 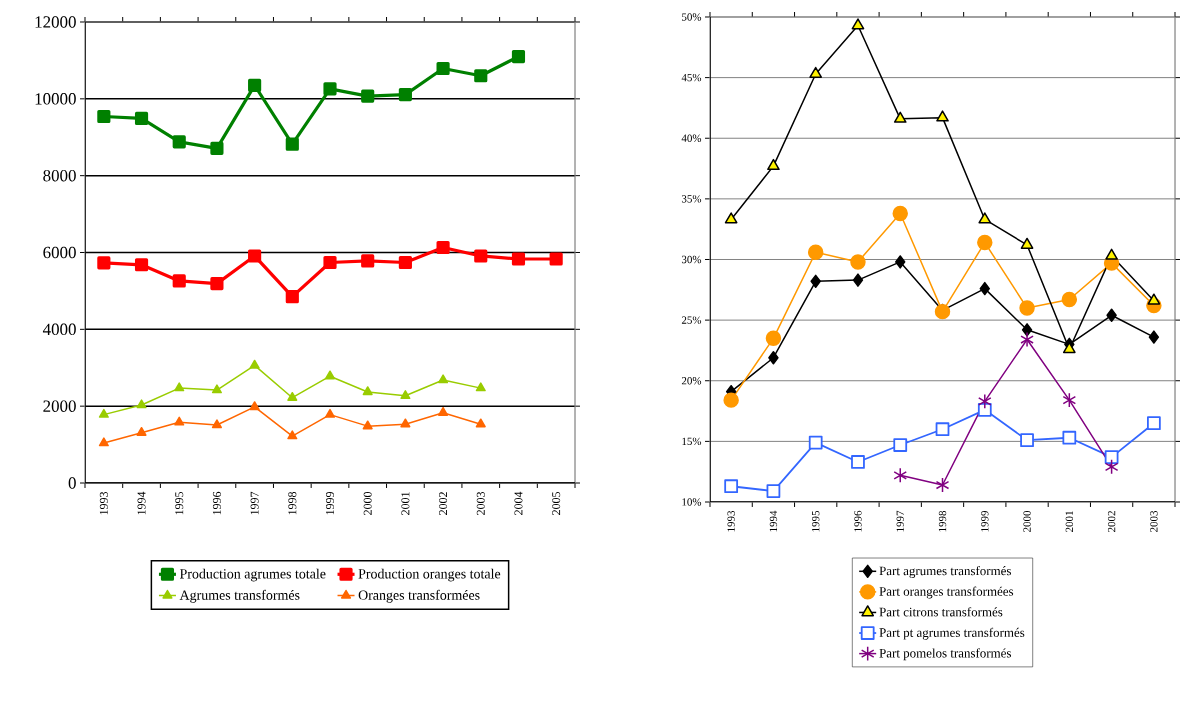 I want to click on legend-label: Part citrons transformés, so click(x=941, y=612).